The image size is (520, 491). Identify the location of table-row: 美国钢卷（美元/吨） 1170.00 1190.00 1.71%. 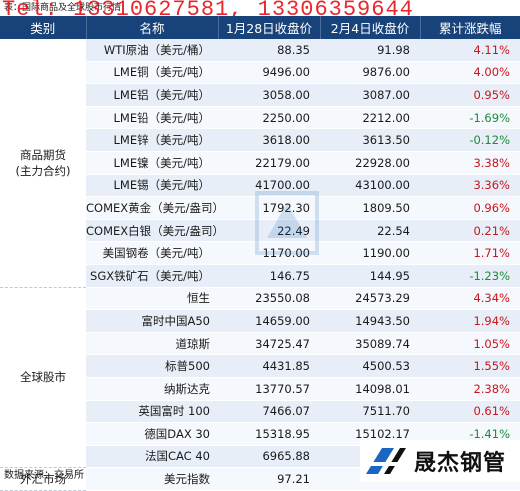
(260, 253).